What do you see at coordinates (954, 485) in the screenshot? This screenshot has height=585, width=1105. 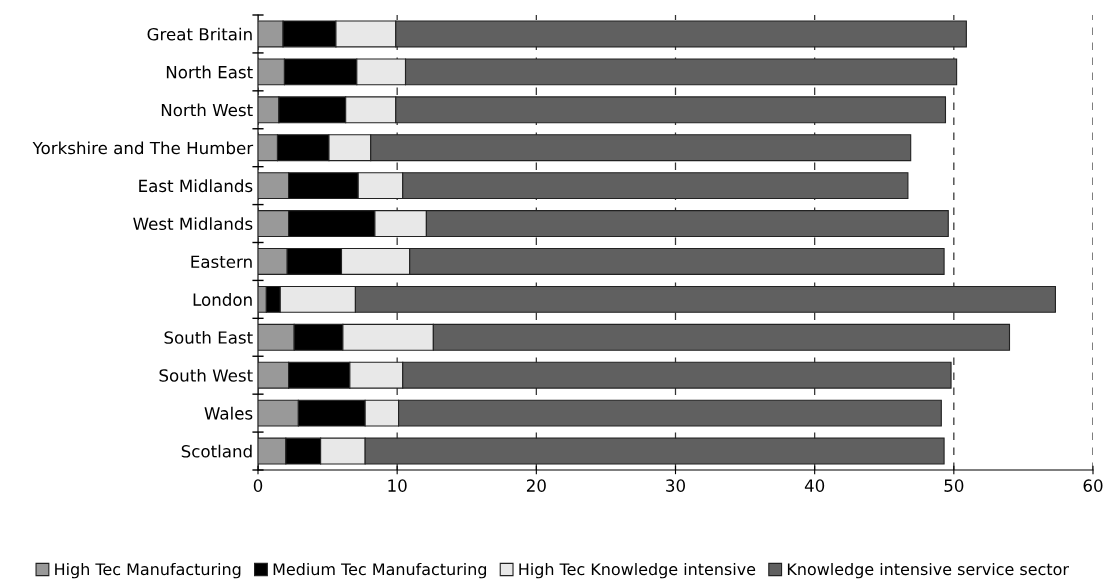 I see `x-tick-label: 50` at bounding box center [954, 485].